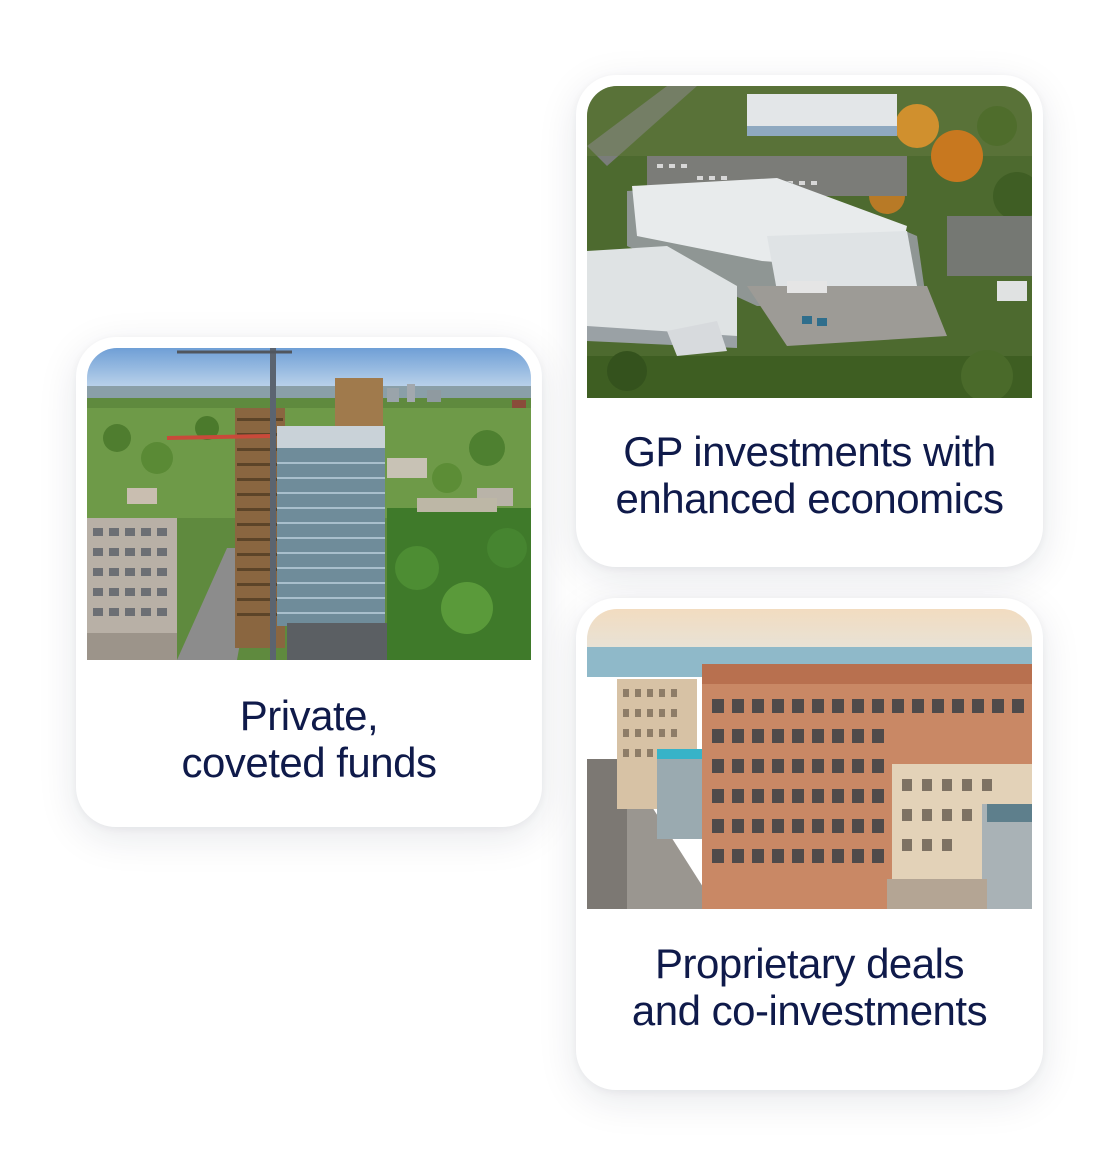 The image size is (1119, 1166). What do you see at coordinates (309, 715) in the screenshot?
I see `caption-line: Private,` at bounding box center [309, 715].